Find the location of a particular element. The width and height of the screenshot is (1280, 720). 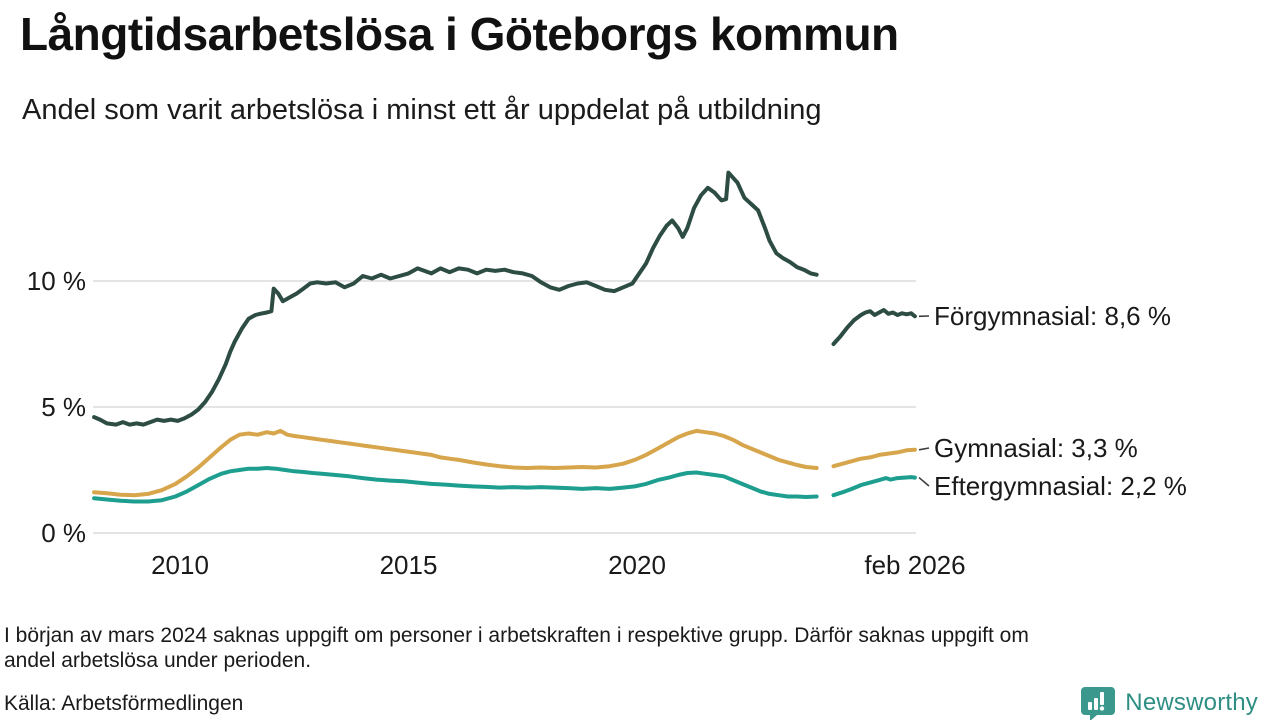

x-tick-label-2015: 2015 is located at coordinates (408, 565).